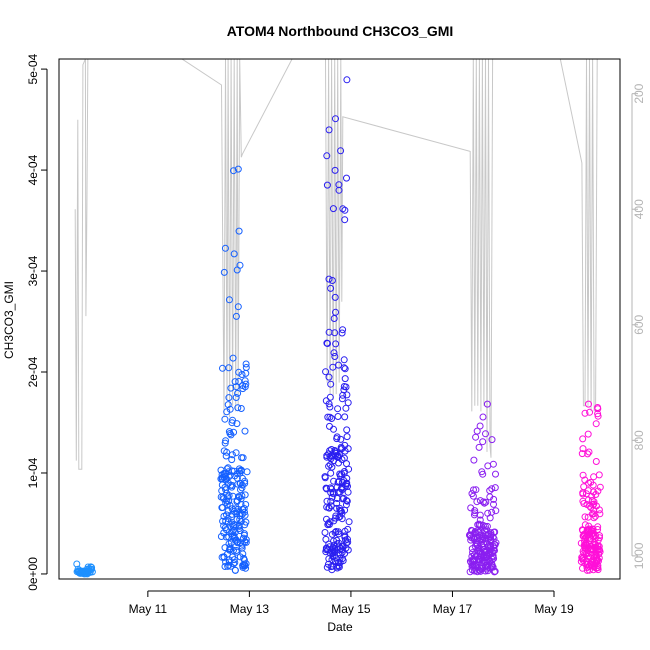  I want to click on x-tick-label: May 19, so click(554, 609).